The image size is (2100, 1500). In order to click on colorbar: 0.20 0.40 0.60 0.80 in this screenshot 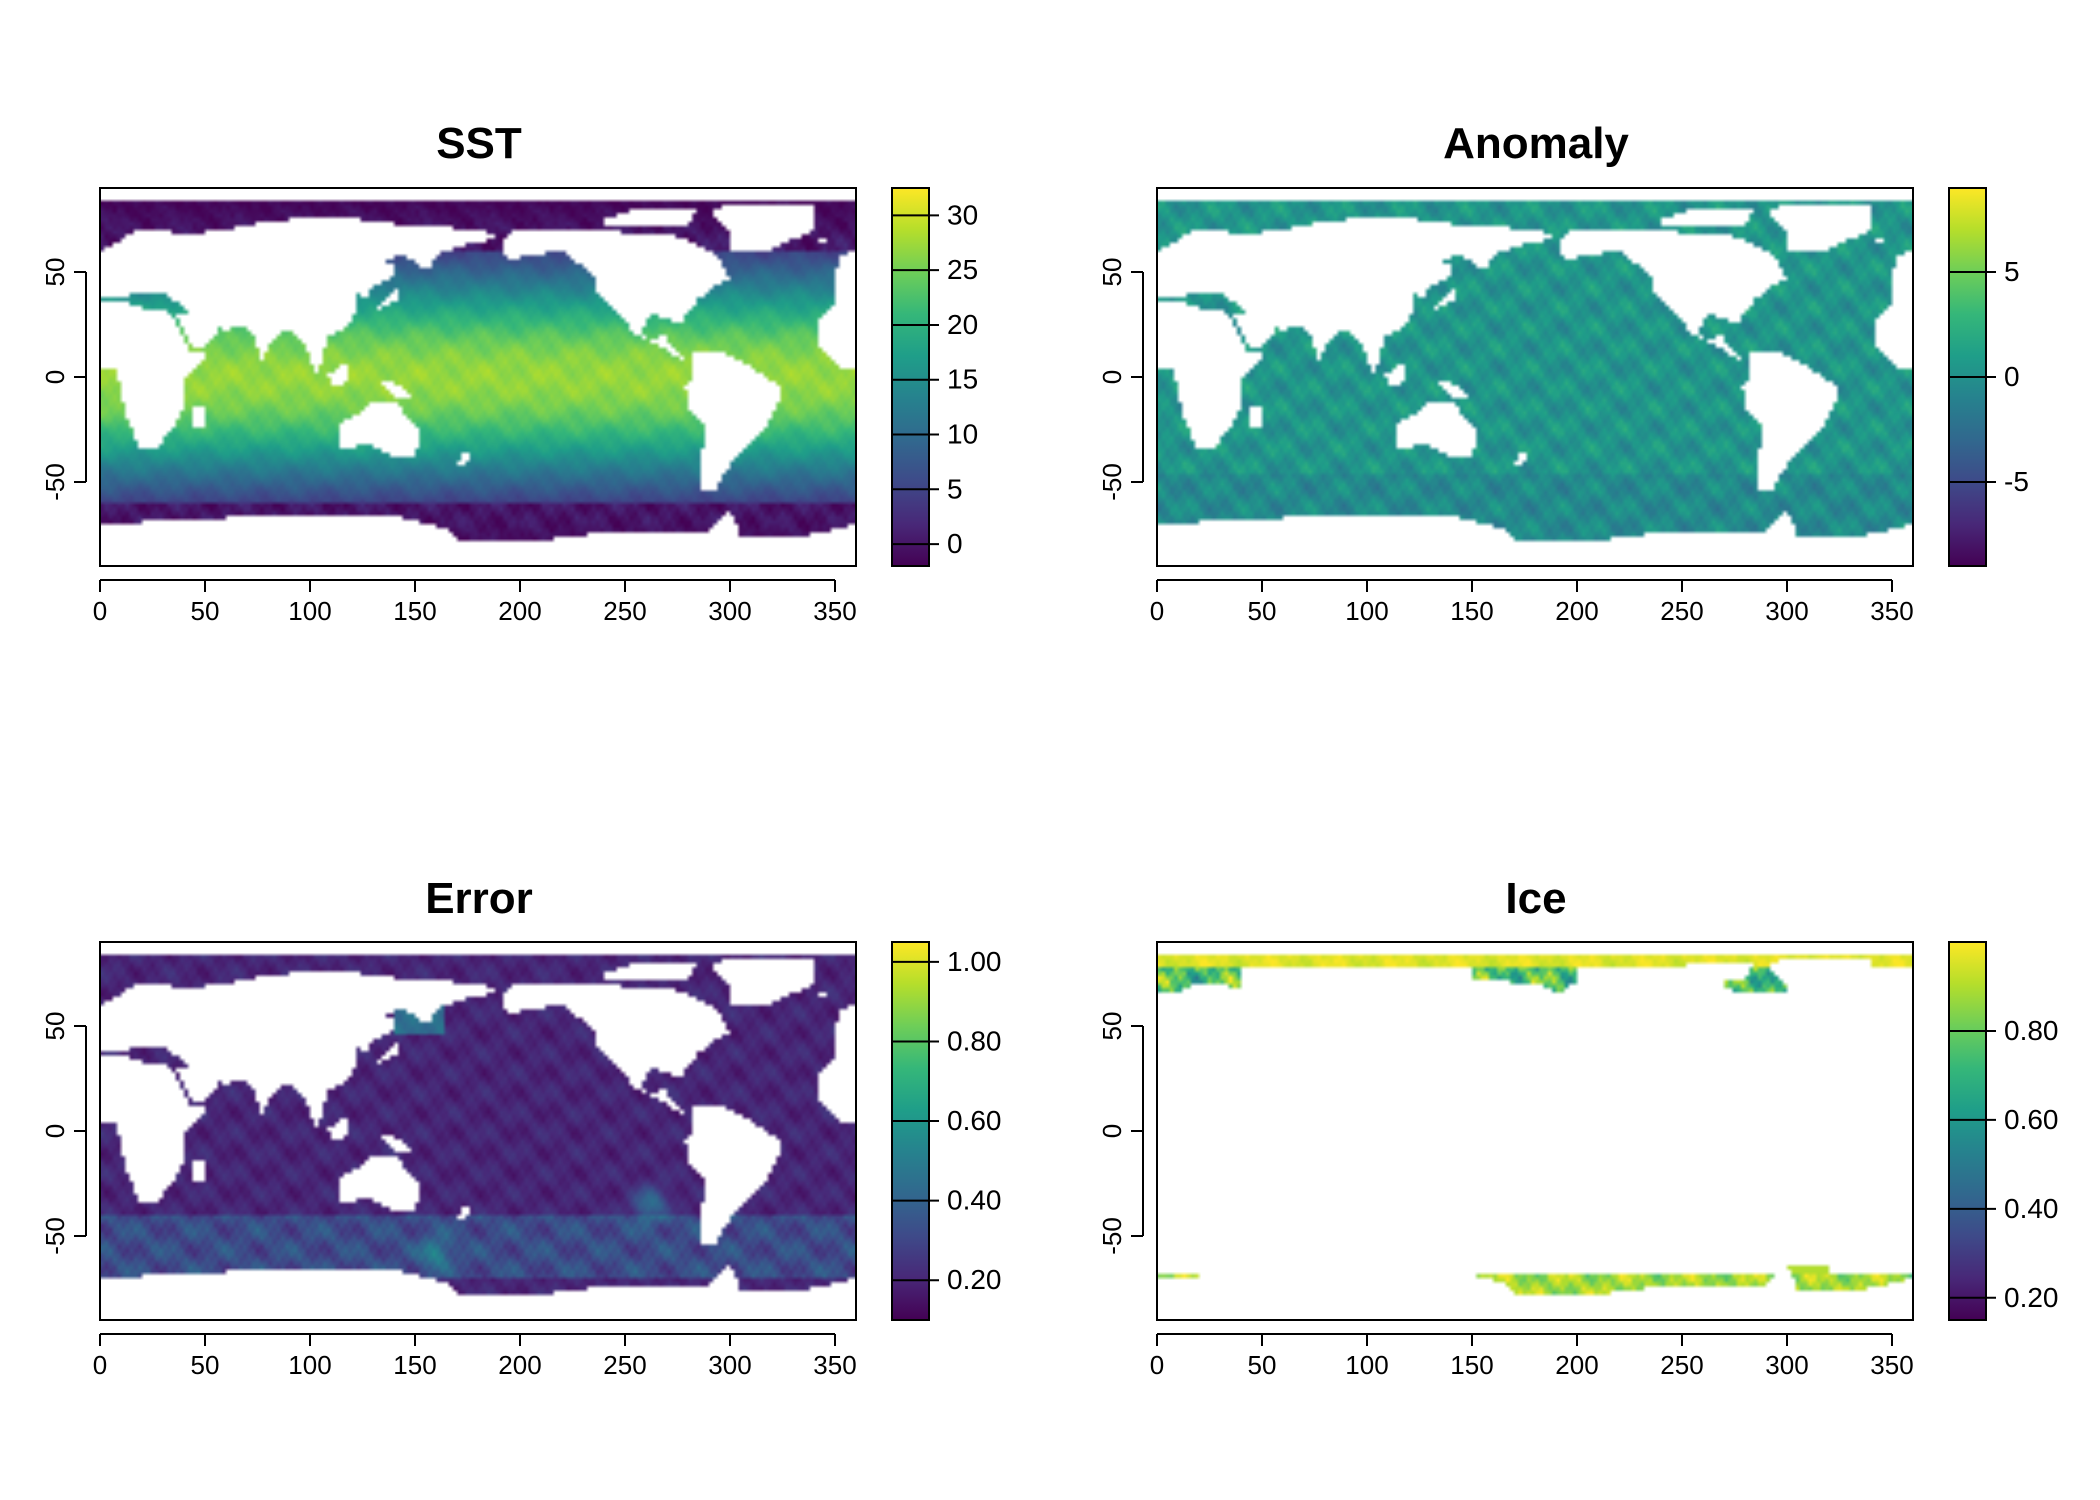, I will do `click(2003, 1131)`.